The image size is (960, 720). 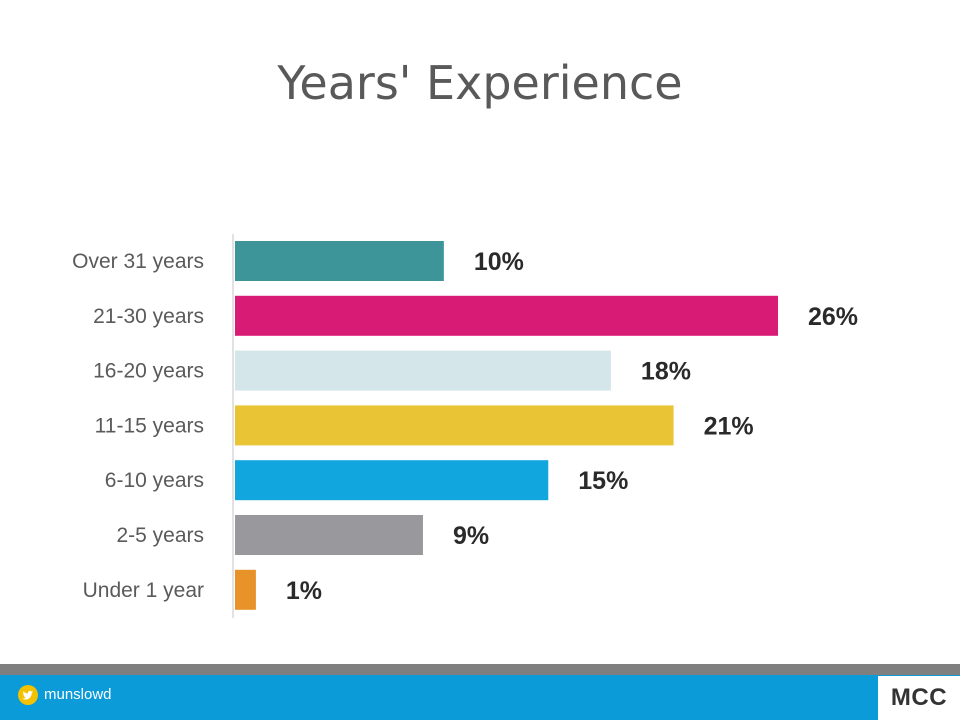 What do you see at coordinates (78, 694) in the screenshot?
I see `twitter-handle: munslowd` at bounding box center [78, 694].